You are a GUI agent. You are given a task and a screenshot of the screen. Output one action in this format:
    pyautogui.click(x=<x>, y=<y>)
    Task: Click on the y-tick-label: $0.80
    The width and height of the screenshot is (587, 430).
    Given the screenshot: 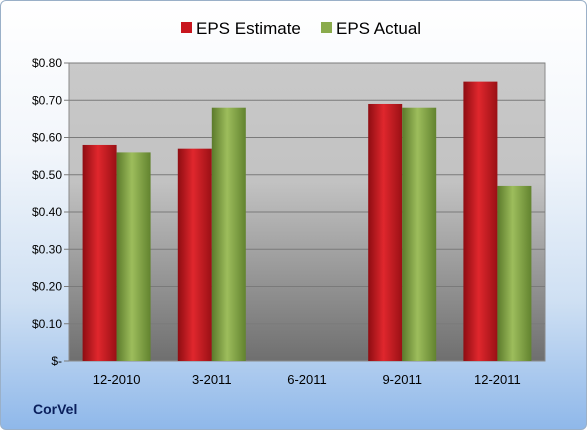 What is the action you would take?
    pyautogui.click(x=47, y=63)
    